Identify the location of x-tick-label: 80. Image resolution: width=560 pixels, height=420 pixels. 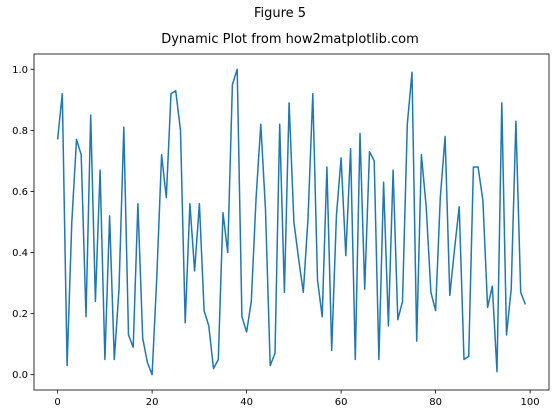
(435, 402).